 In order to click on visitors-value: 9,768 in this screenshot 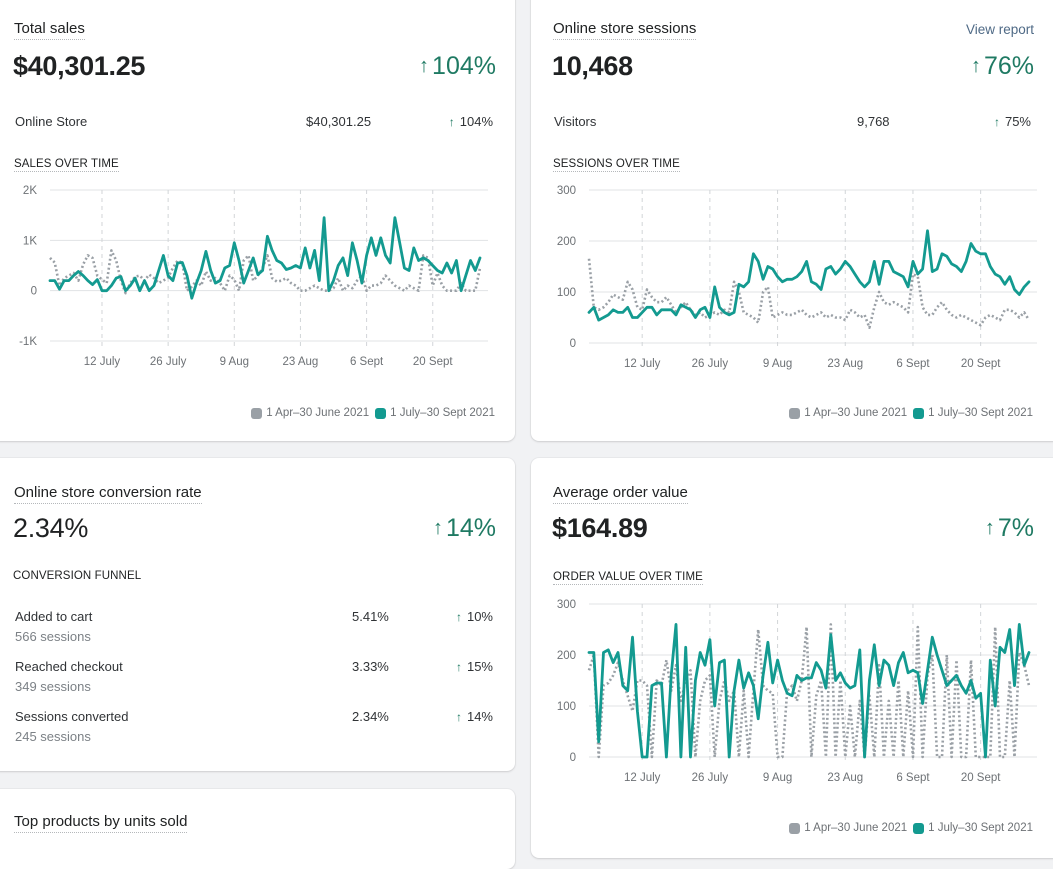, I will do `click(873, 121)`.